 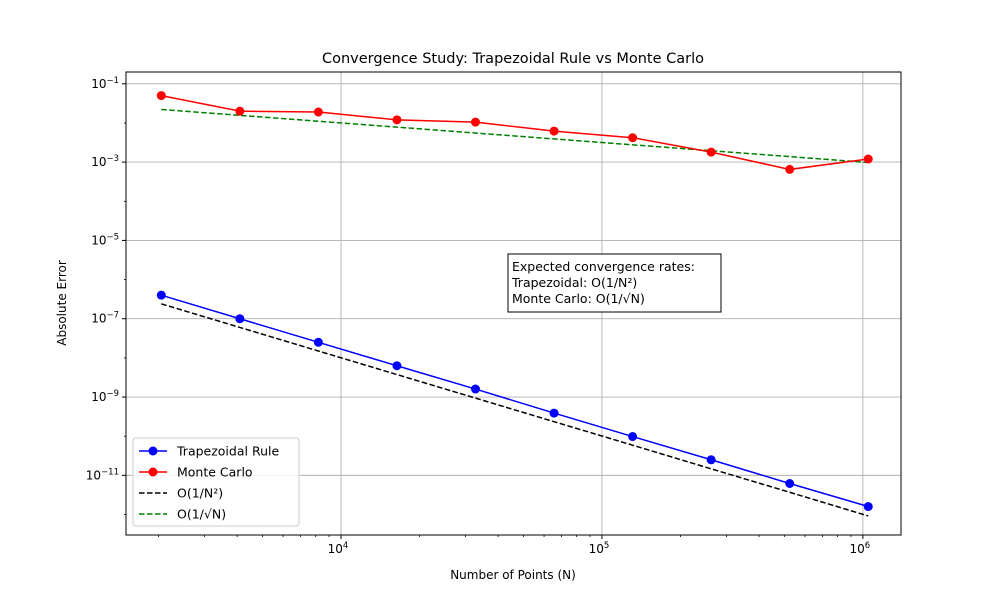 What do you see at coordinates (201, 514) in the screenshot?
I see `legend-label: O(1/√N)` at bounding box center [201, 514].